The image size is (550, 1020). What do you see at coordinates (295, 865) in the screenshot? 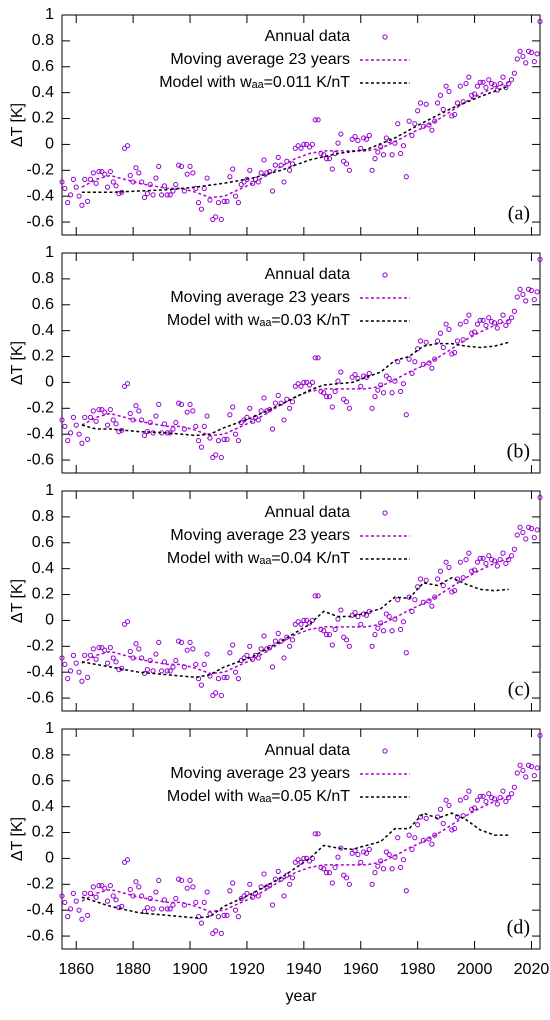
I see `series-line` at bounding box center [295, 865].